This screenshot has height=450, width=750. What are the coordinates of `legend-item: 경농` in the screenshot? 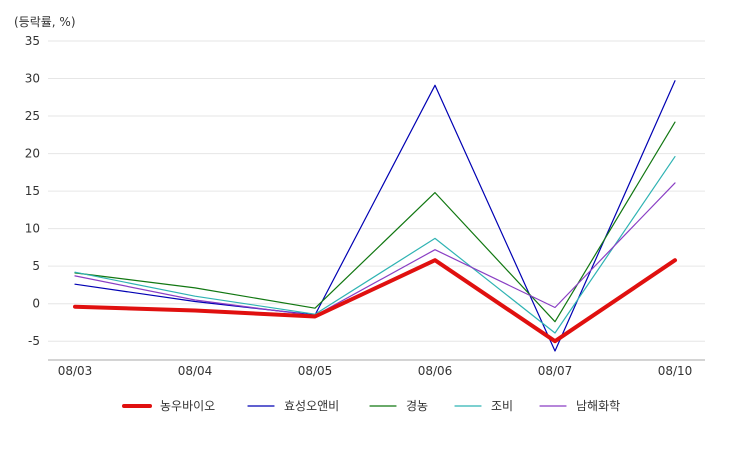 It's located at (398, 406).